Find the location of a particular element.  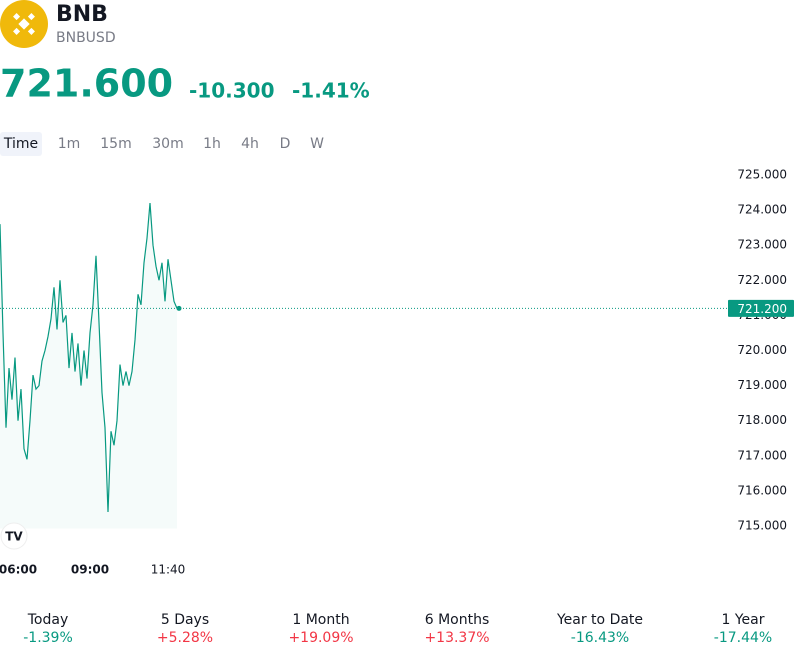

period-label: 6 Months is located at coordinates (457, 620).